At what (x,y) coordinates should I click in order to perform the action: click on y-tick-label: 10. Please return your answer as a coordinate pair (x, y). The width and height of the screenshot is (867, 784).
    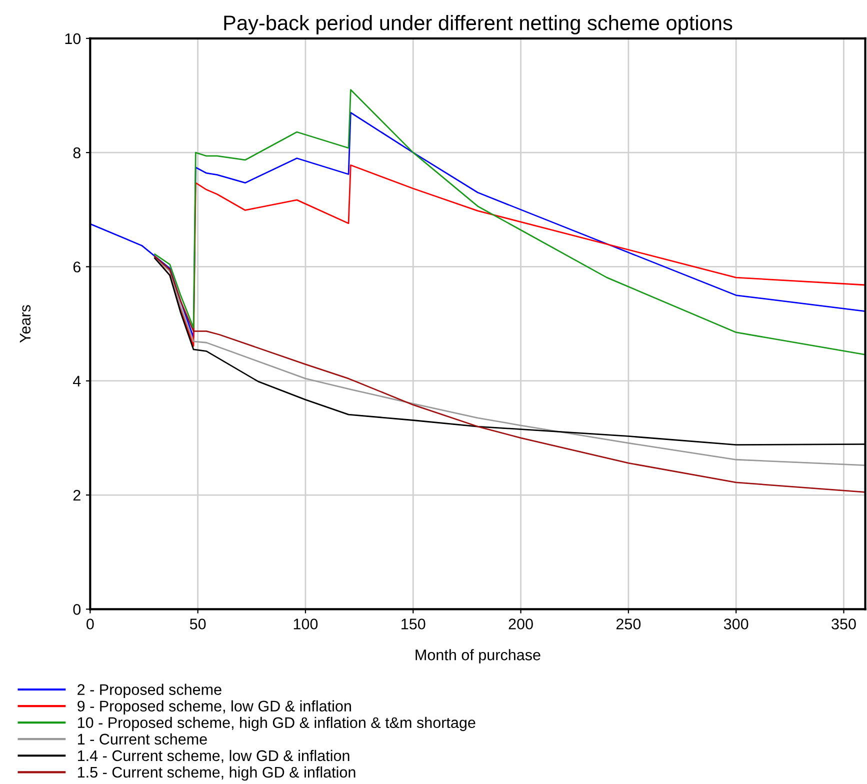
    Looking at the image, I should click on (73, 38).